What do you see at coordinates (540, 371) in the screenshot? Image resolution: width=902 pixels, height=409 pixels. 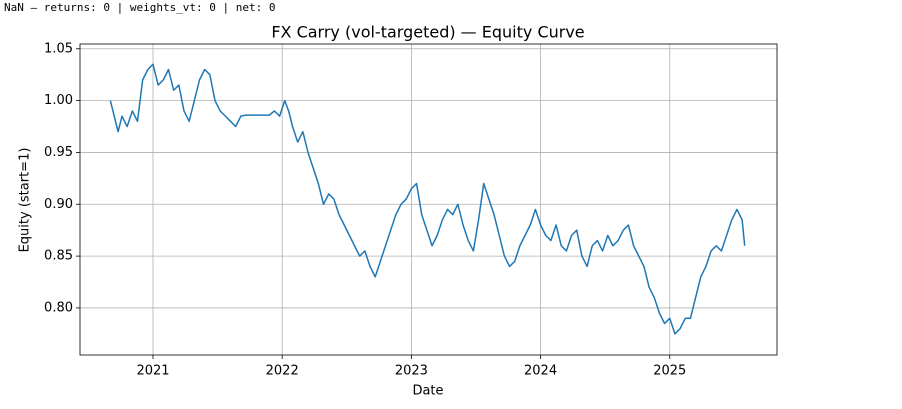 I see `x-tick-label: 2024` at bounding box center [540, 371].